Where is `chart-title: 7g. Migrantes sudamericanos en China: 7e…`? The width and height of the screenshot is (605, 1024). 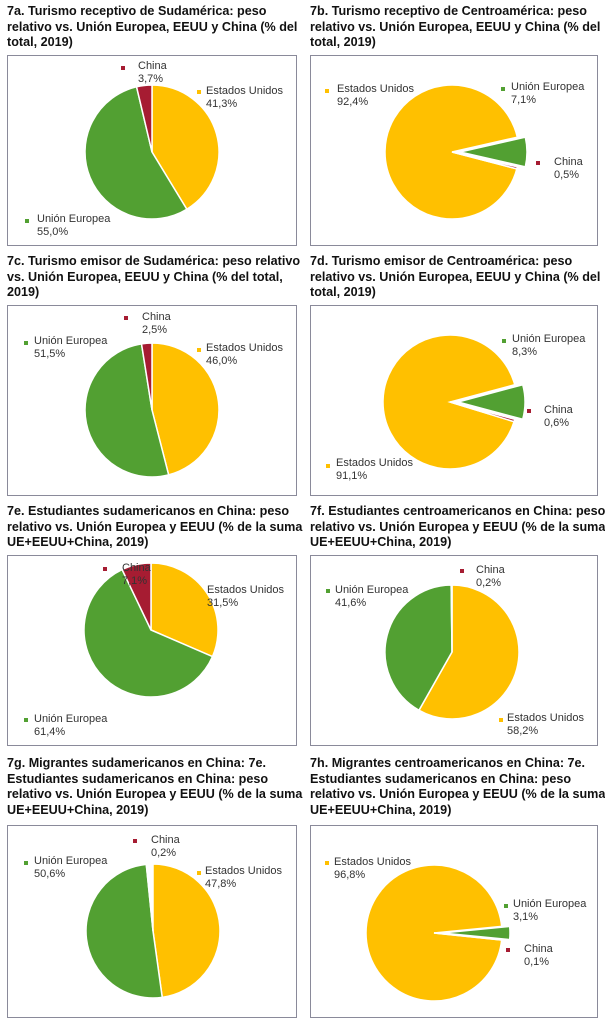 chart-title: 7g. Migrantes sudamericanos en China: 7e… is located at coordinates (155, 786).